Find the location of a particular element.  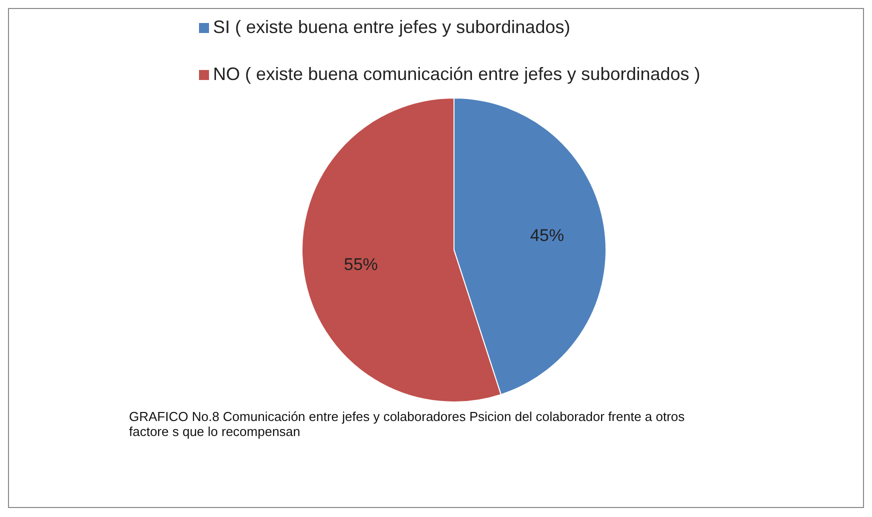

data-label: 45% is located at coordinates (547, 235).